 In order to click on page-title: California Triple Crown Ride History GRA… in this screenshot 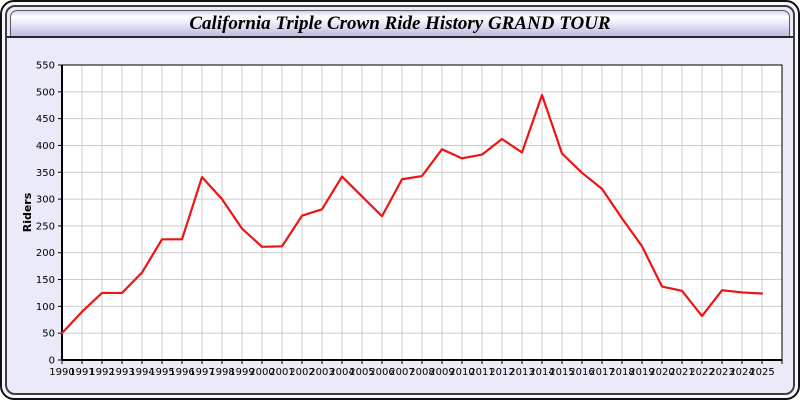, I will do `click(400, 23)`.